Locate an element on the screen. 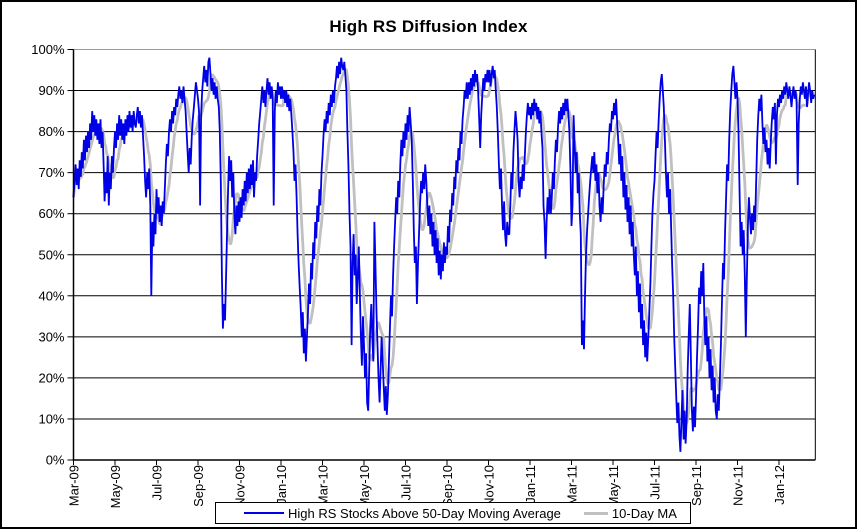 This screenshot has height=529, width=857. x-tick-label: May-10 is located at coordinates (364, 486).